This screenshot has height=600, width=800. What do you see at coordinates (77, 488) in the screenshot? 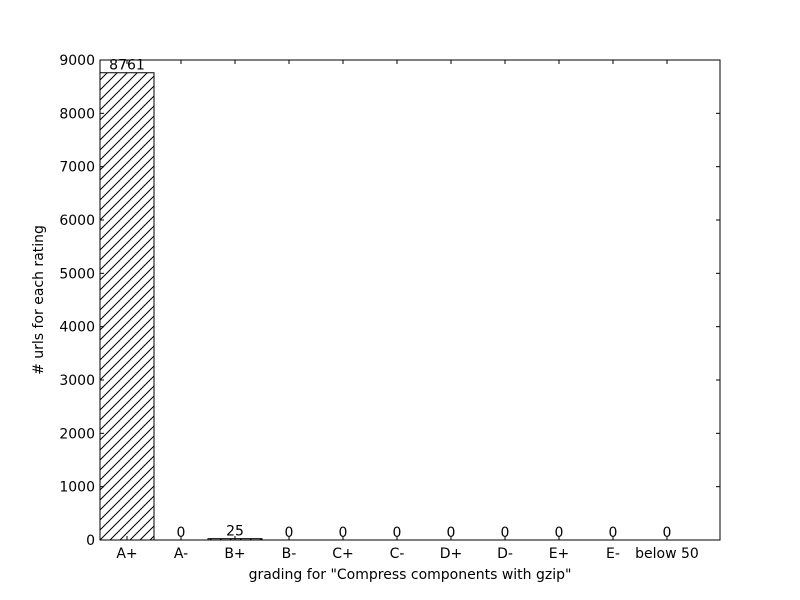
I see `y-tick-label: 1000` at bounding box center [77, 488].